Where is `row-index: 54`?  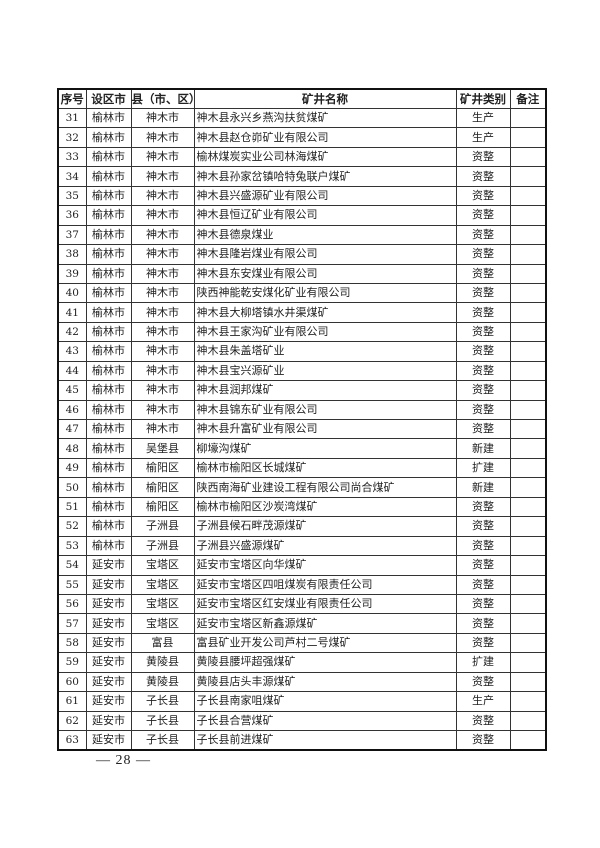 row-index: 54 is located at coordinates (72, 565).